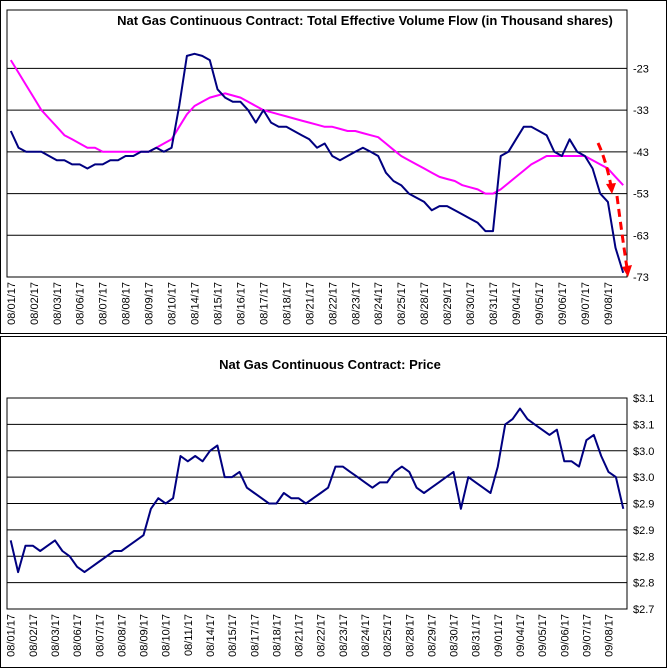  I want to click on y-tick-label: -33, so click(641, 111).